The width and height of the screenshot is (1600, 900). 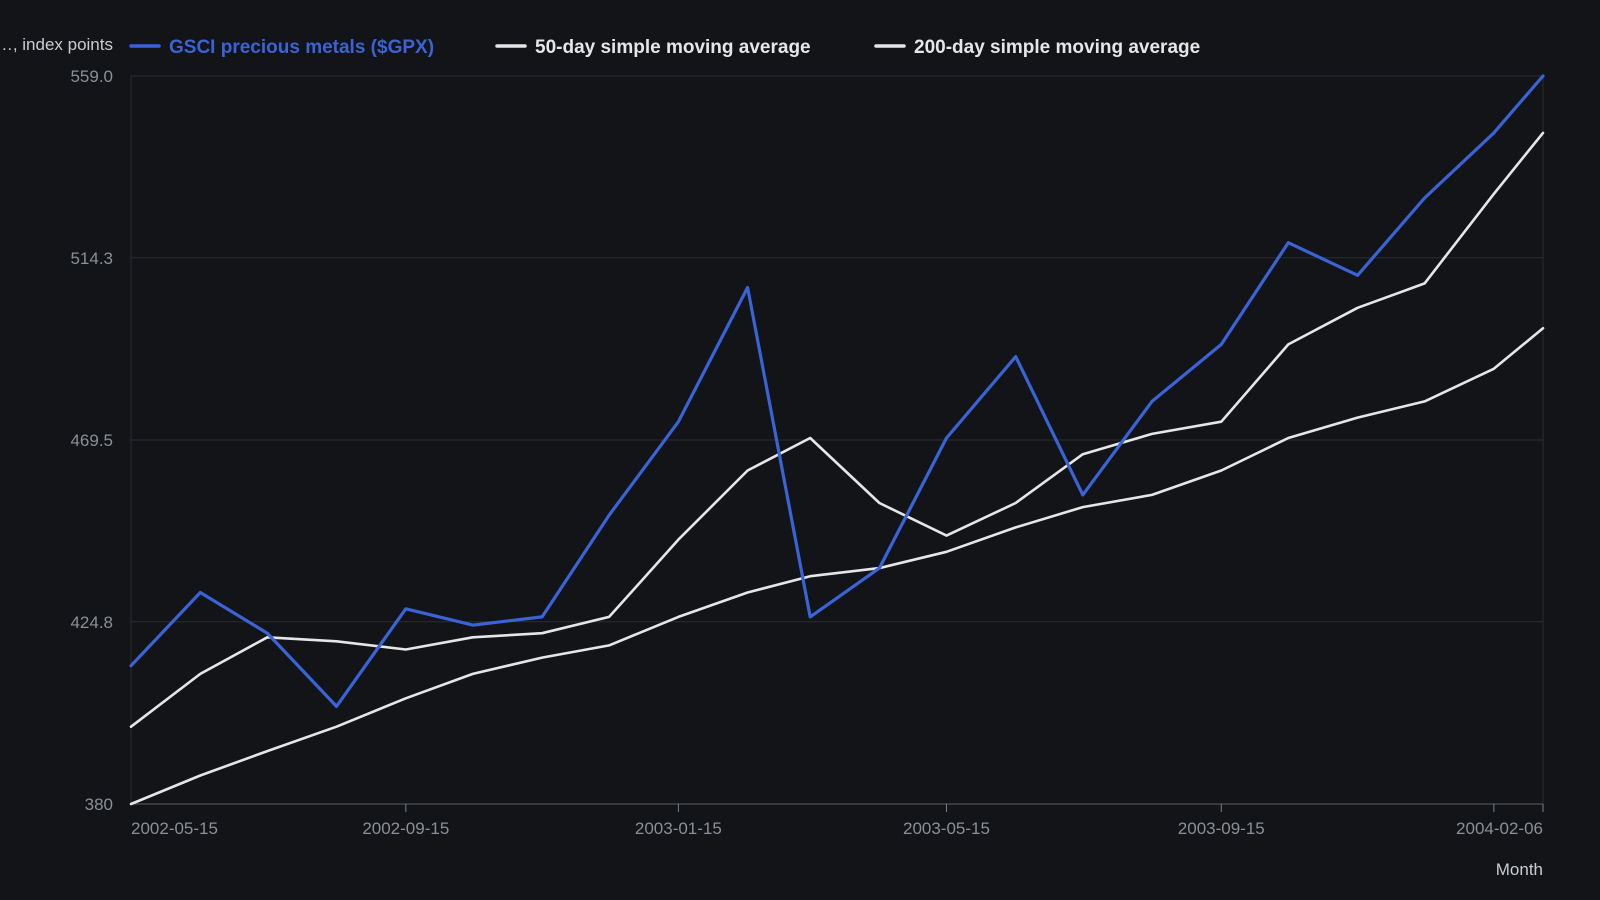 I want to click on y-tick-label: 559.0, so click(x=91, y=76).